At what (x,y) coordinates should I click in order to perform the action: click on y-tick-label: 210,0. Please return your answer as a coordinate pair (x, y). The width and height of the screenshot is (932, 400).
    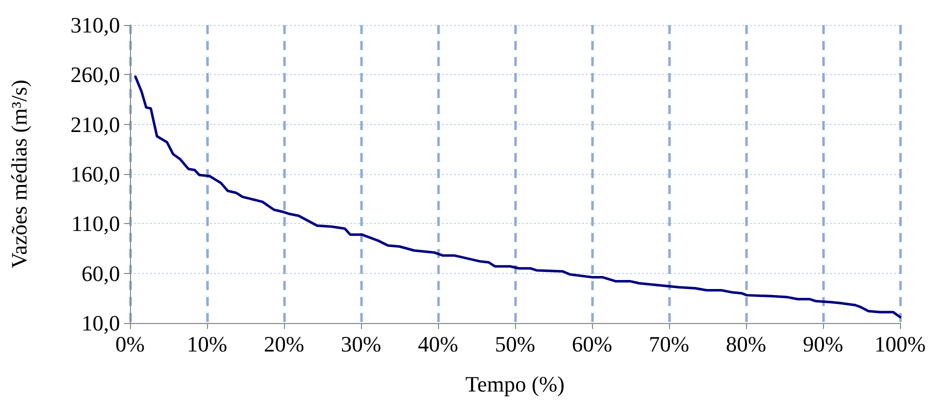
    Looking at the image, I should click on (95, 124).